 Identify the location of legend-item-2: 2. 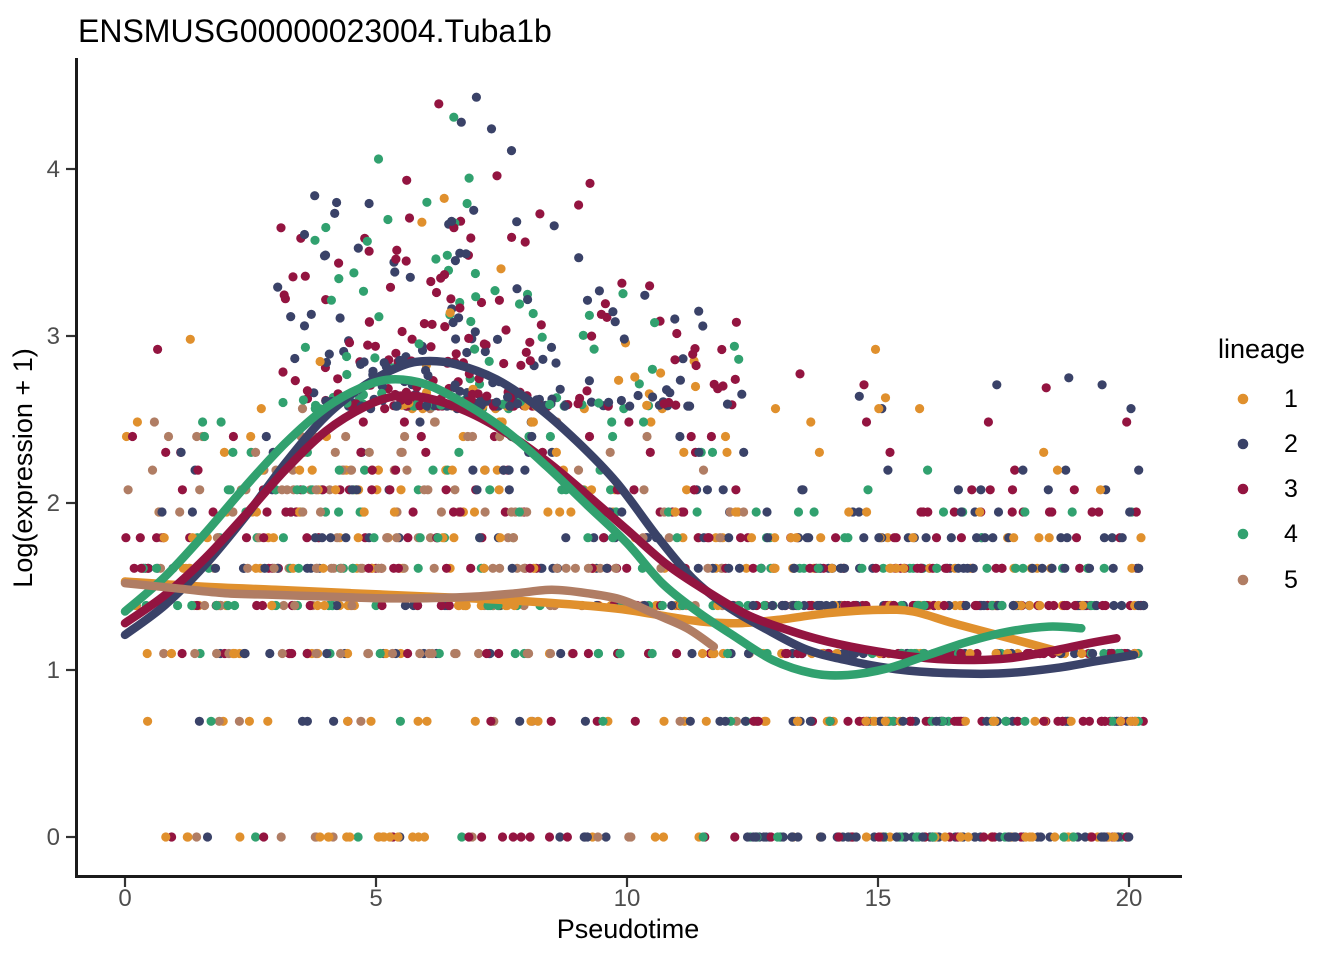
(1267, 444).